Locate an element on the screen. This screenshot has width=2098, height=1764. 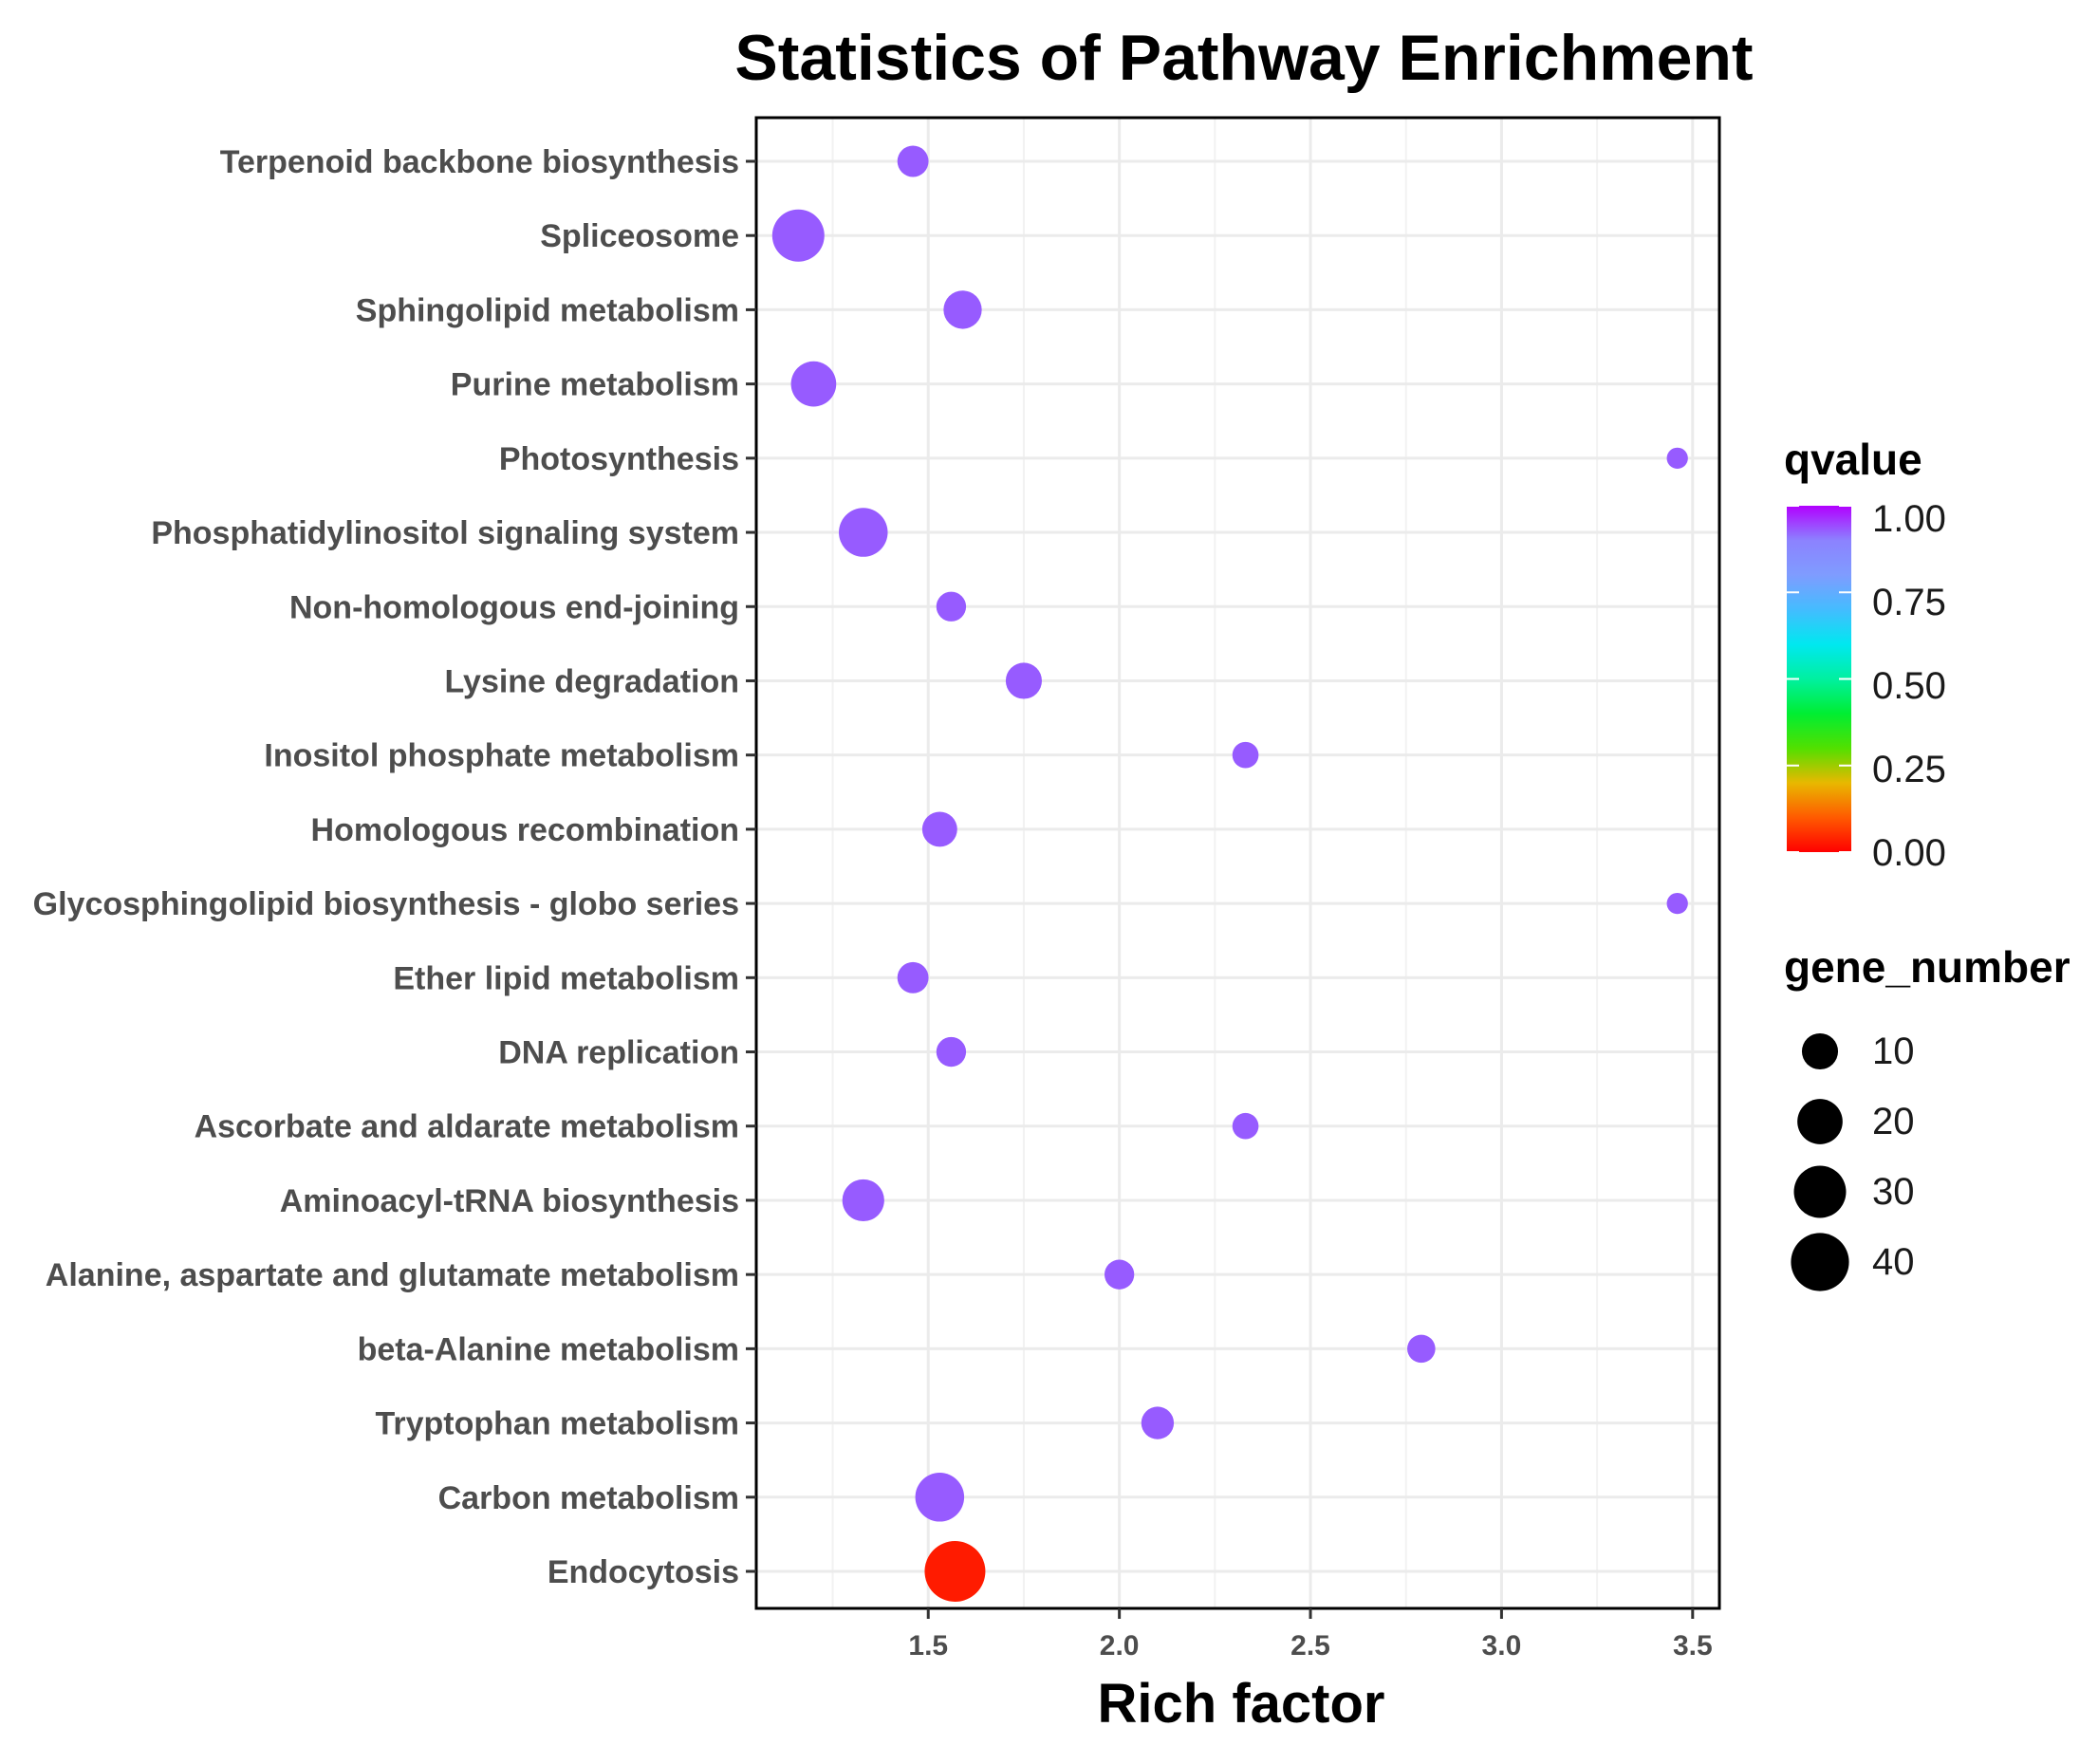
y-tick-label-dna-replication: DNA replication is located at coordinates (618, 1053).